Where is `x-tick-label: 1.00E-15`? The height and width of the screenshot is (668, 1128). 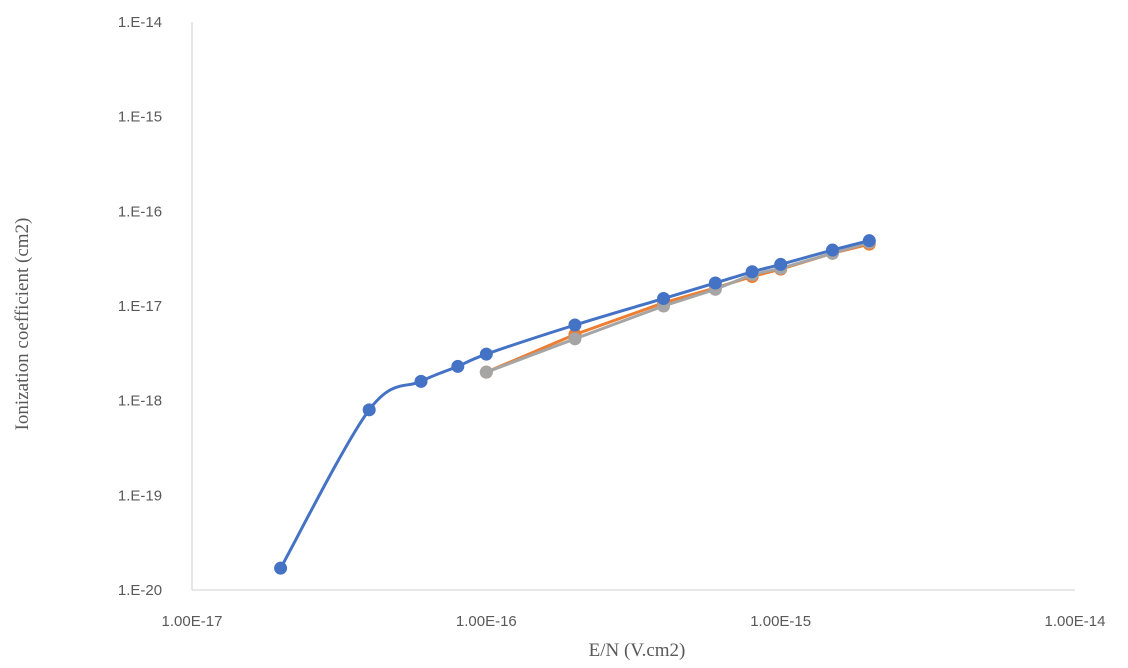 x-tick-label: 1.00E-15 is located at coordinates (780, 621).